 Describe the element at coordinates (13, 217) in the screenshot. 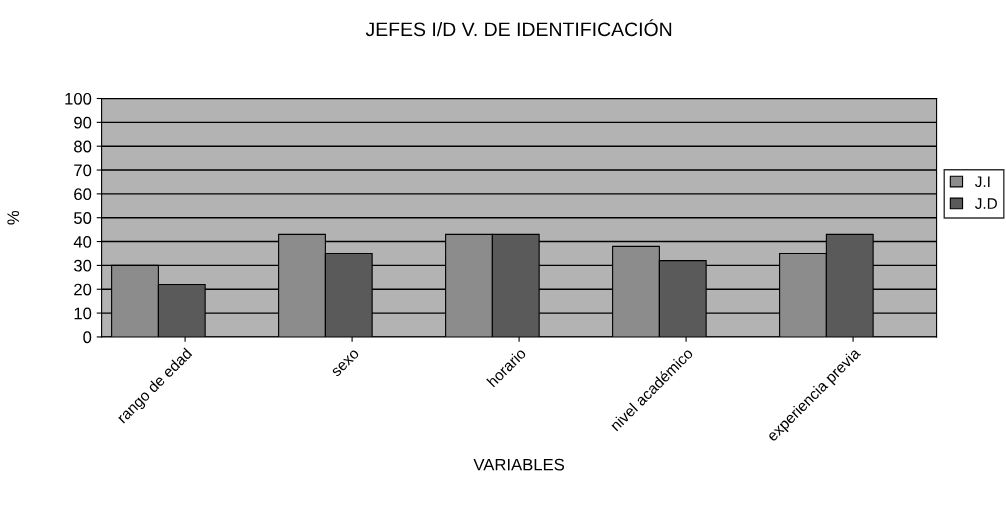

I see `y-axis-title: %` at that location.